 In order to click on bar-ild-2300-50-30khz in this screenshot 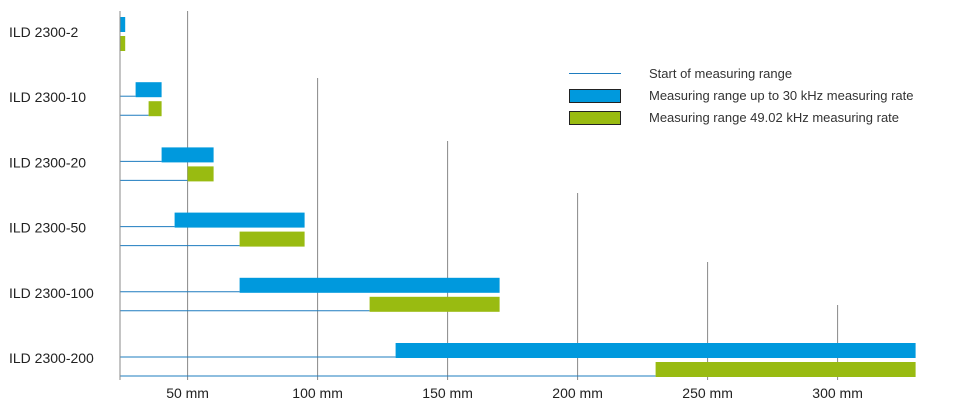, I will do `click(239, 220)`.